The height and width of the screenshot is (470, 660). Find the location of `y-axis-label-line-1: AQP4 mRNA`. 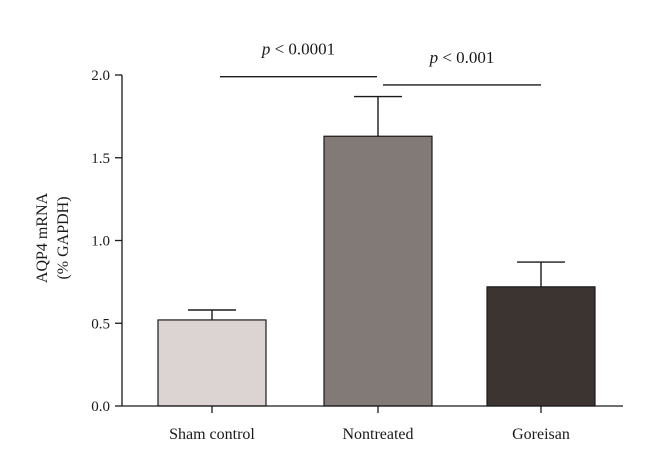

y-axis-label-line-1: AQP4 mRNA is located at coordinates (42, 237).